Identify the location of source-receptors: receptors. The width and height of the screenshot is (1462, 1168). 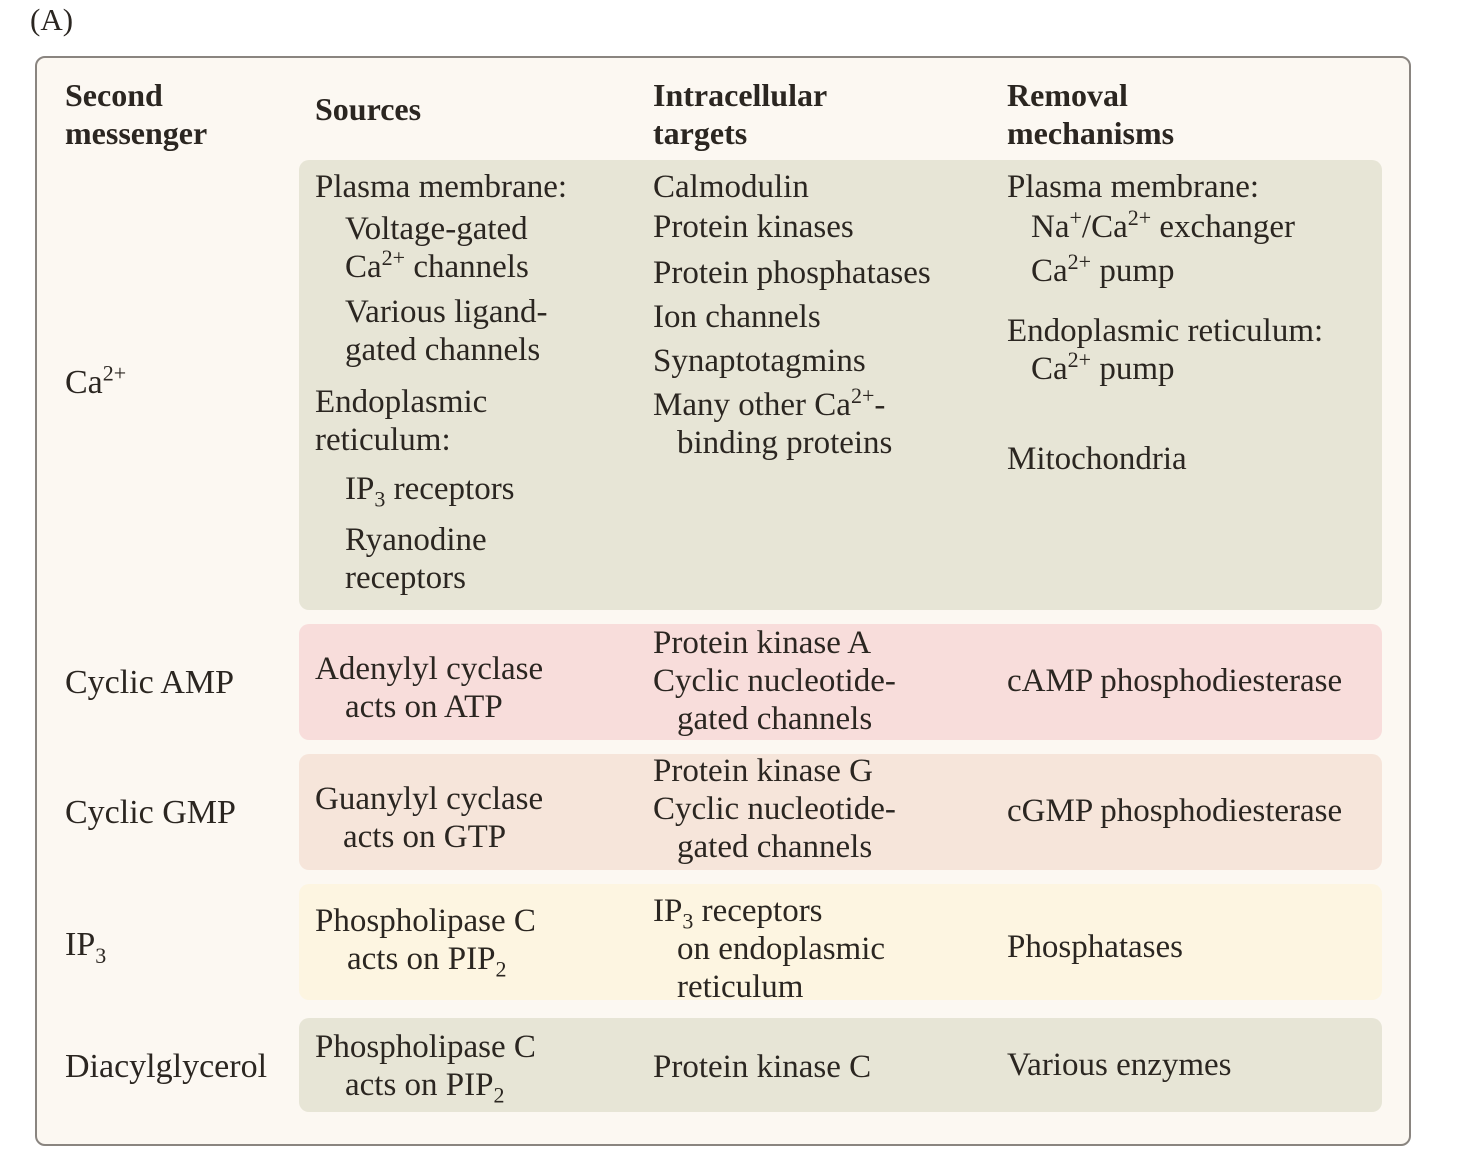
(405, 578).